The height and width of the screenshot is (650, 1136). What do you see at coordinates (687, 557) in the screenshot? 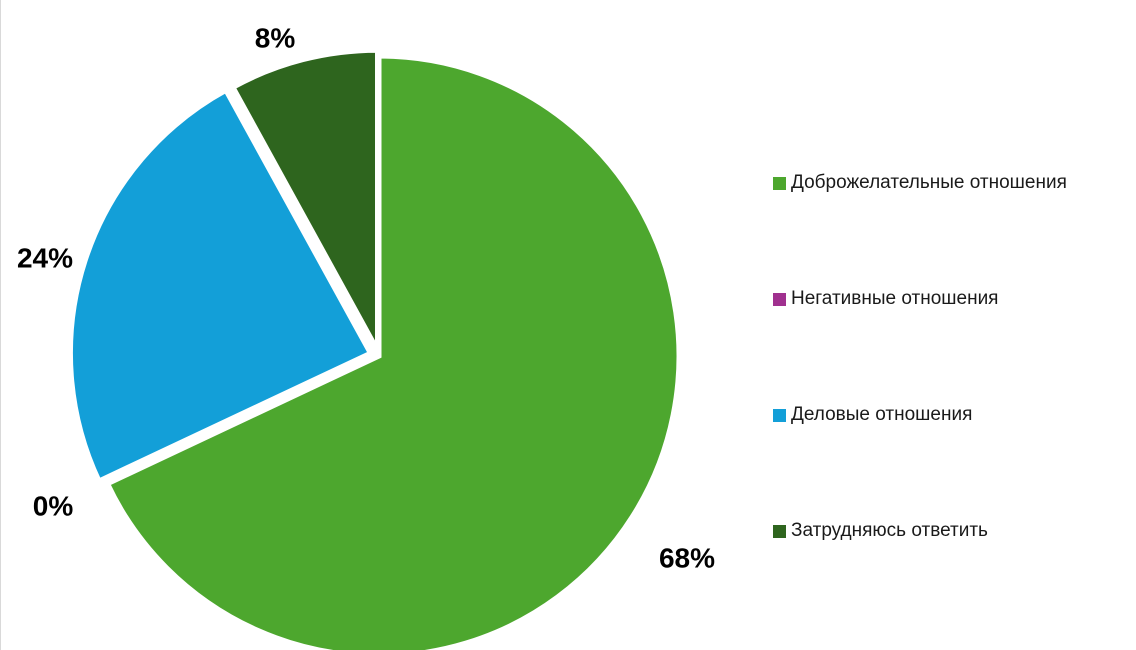
I see `data-label-1: 68%` at bounding box center [687, 557].